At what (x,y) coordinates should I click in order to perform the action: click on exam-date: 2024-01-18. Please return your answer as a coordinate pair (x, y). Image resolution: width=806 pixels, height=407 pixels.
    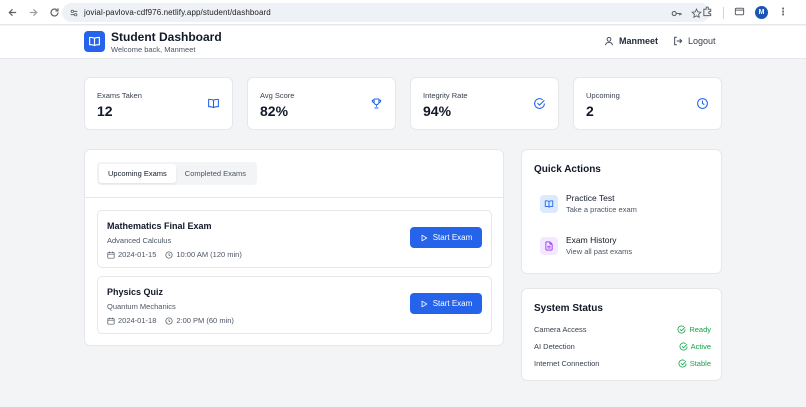
    Looking at the image, I should click on (137, 320).